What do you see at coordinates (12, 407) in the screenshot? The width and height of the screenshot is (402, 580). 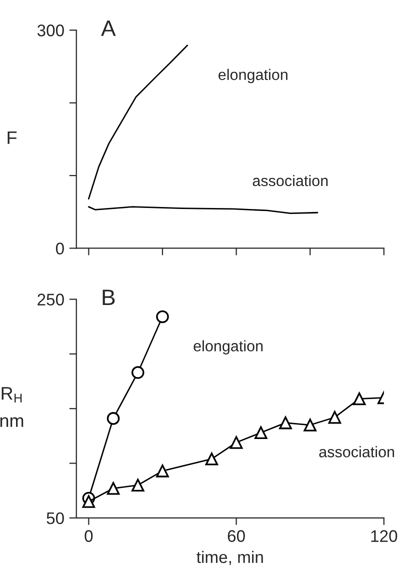 I see `y-axis-title: R$_{H}$ nm` at bounding box center [12, 407].